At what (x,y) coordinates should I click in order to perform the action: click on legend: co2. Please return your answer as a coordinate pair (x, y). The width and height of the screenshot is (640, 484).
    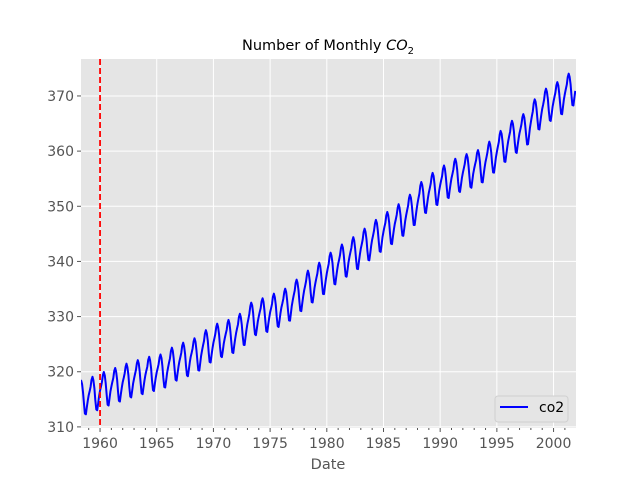
    Looking at the image, I should click on (531, 409).